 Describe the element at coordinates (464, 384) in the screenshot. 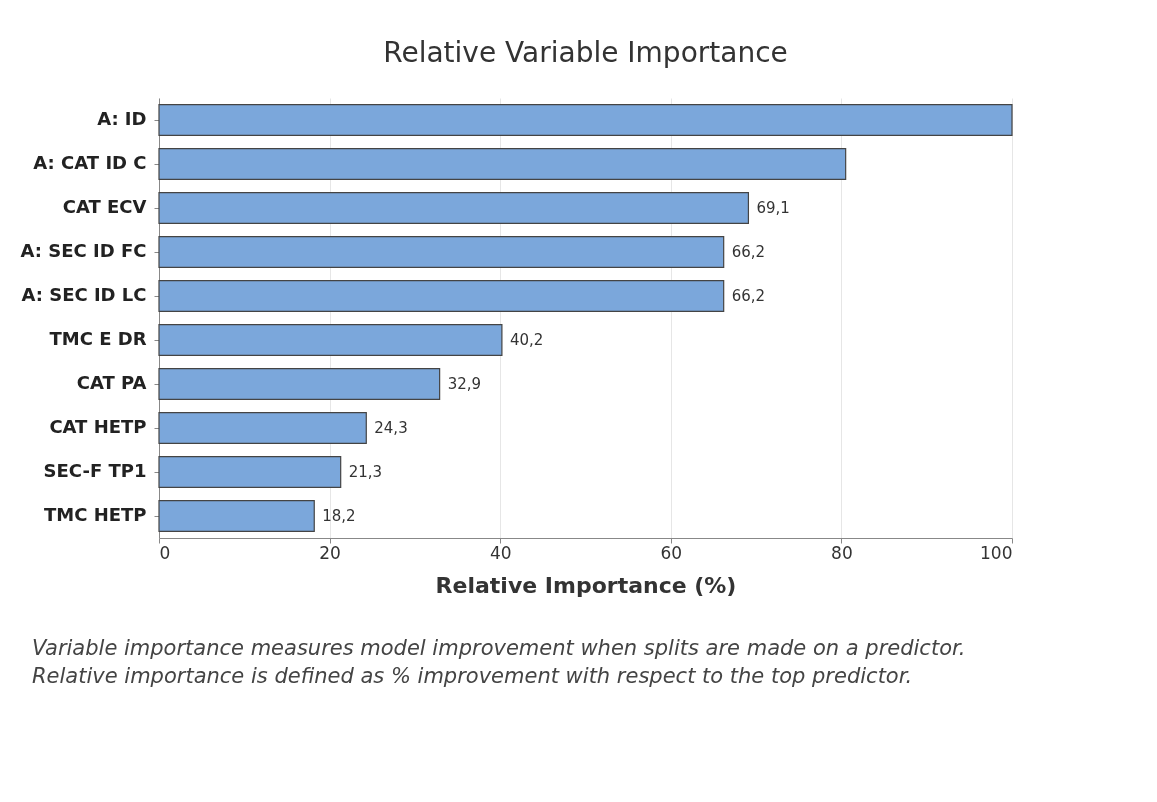

I see `data-label: 32,9` at that location.